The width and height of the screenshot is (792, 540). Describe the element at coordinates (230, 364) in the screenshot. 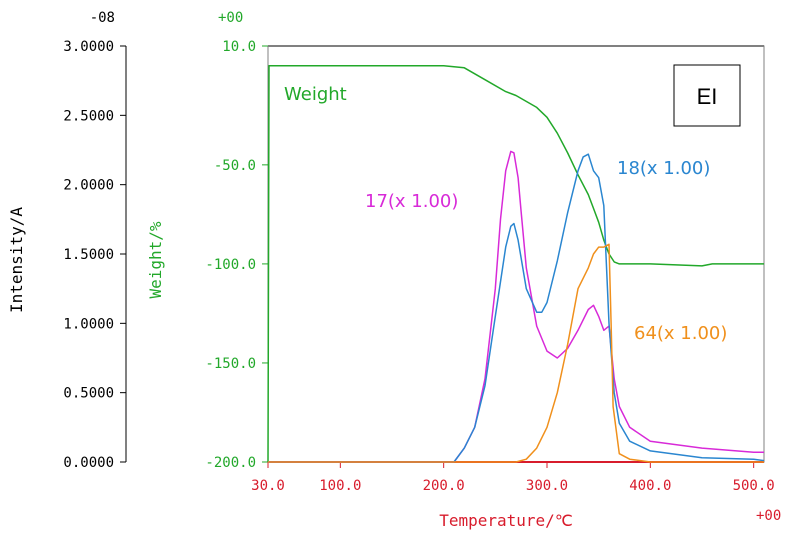

I see `weight-tick-label: -150.0` at that location.